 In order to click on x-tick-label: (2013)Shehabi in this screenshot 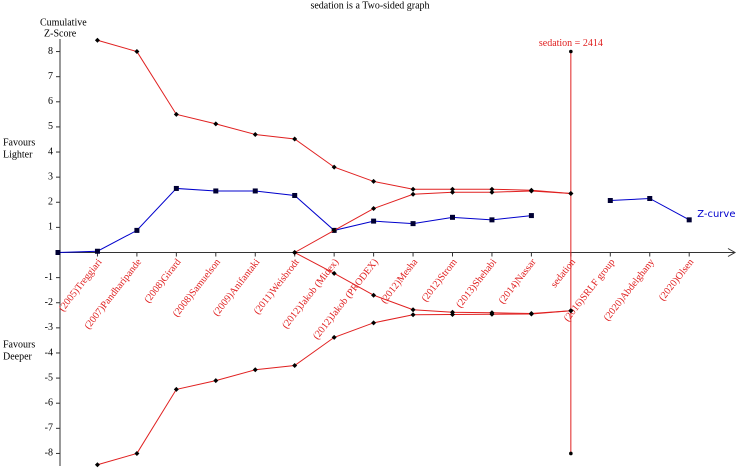, I will do `click(476, 283)`.